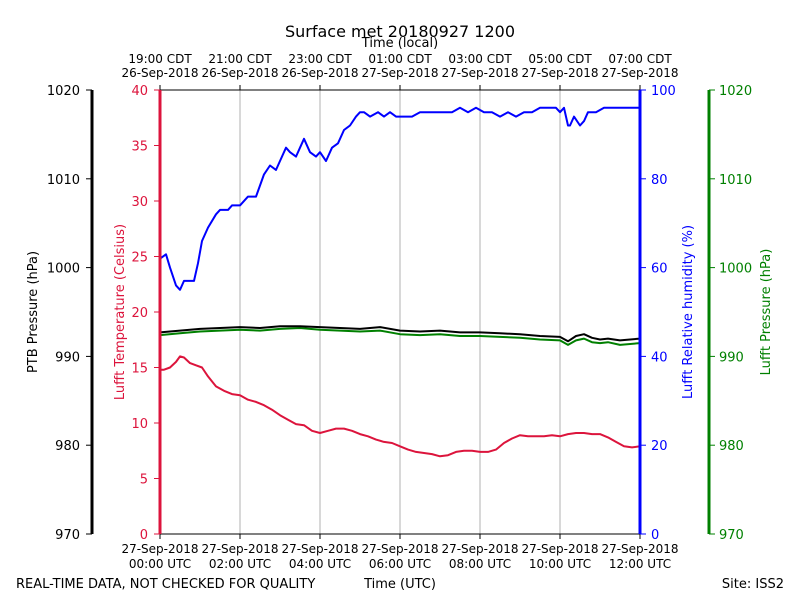 Image resolution: width=800 pixels, height=600 pixels. What do you see at coordinates (139, 202) in the screenshot?
I see `temp-tick-label: 30` at bounding box center [139, 202].